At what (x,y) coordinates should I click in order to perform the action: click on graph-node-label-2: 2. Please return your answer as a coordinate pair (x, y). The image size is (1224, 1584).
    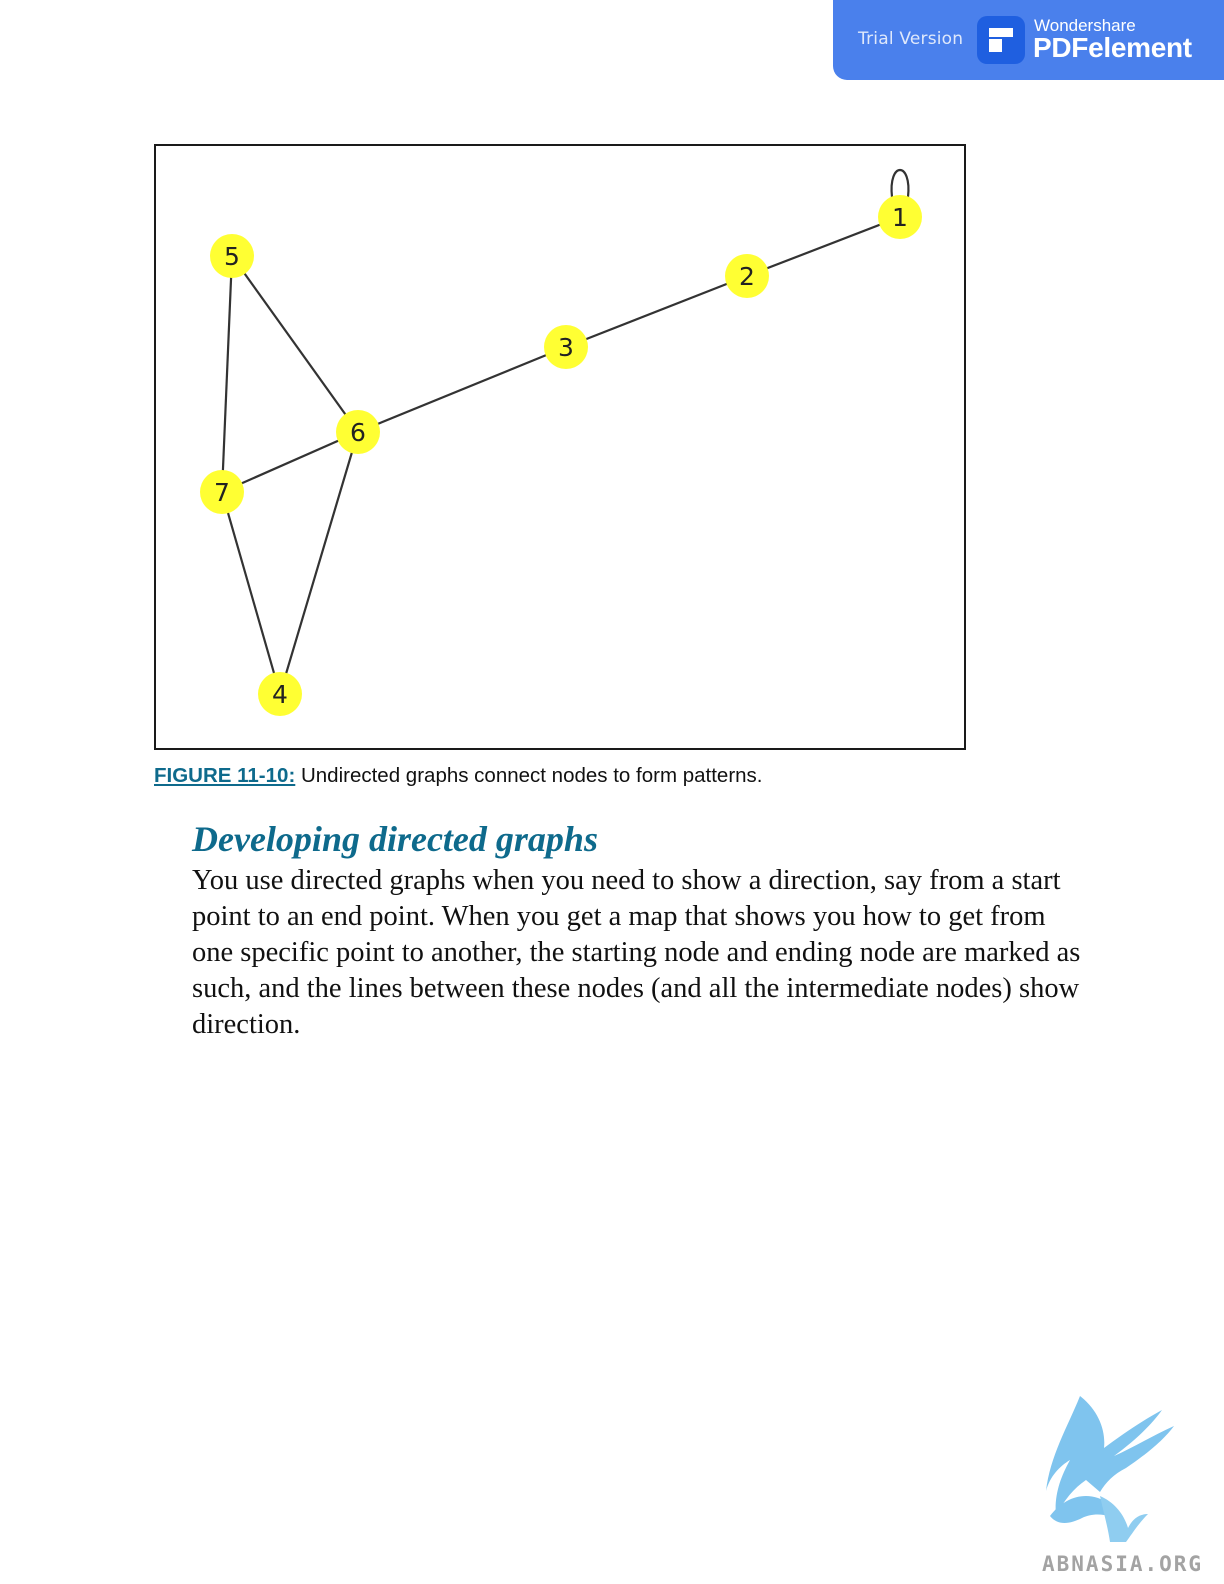
    Looking at the image, I should click on (747, 276).